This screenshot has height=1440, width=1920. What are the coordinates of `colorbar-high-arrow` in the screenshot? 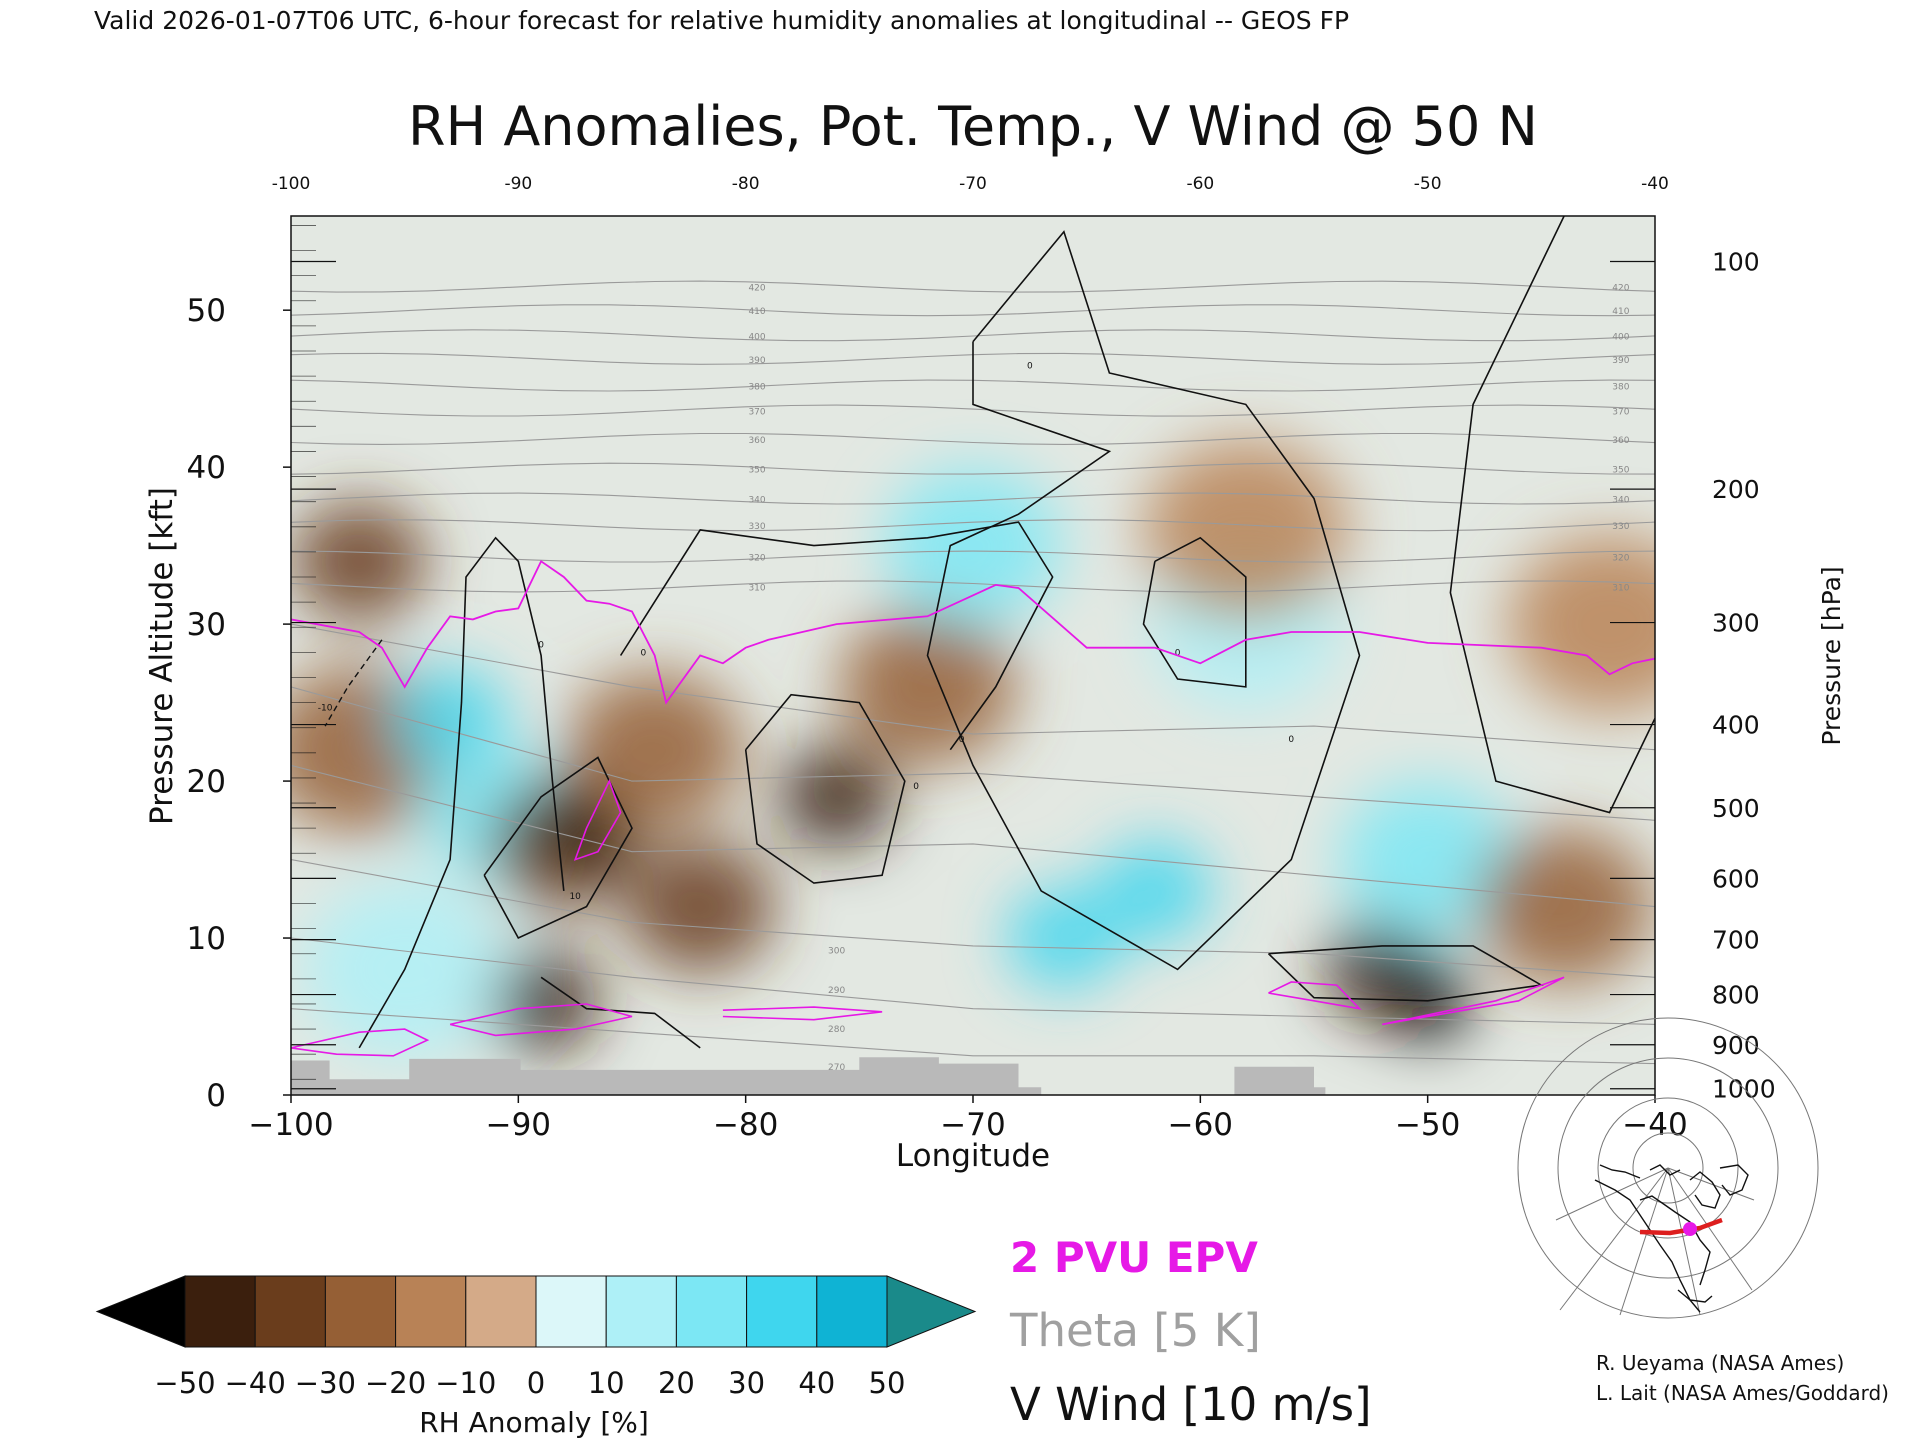 It's located at (931, 1311).